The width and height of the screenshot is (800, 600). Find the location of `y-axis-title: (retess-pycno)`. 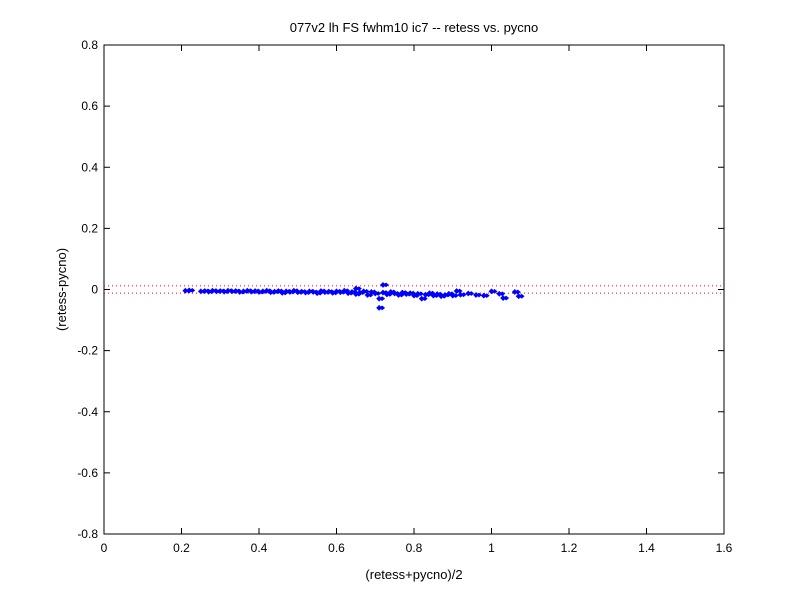

y-axis-title: (retess-pycno) is located at coordinates (61, 289).